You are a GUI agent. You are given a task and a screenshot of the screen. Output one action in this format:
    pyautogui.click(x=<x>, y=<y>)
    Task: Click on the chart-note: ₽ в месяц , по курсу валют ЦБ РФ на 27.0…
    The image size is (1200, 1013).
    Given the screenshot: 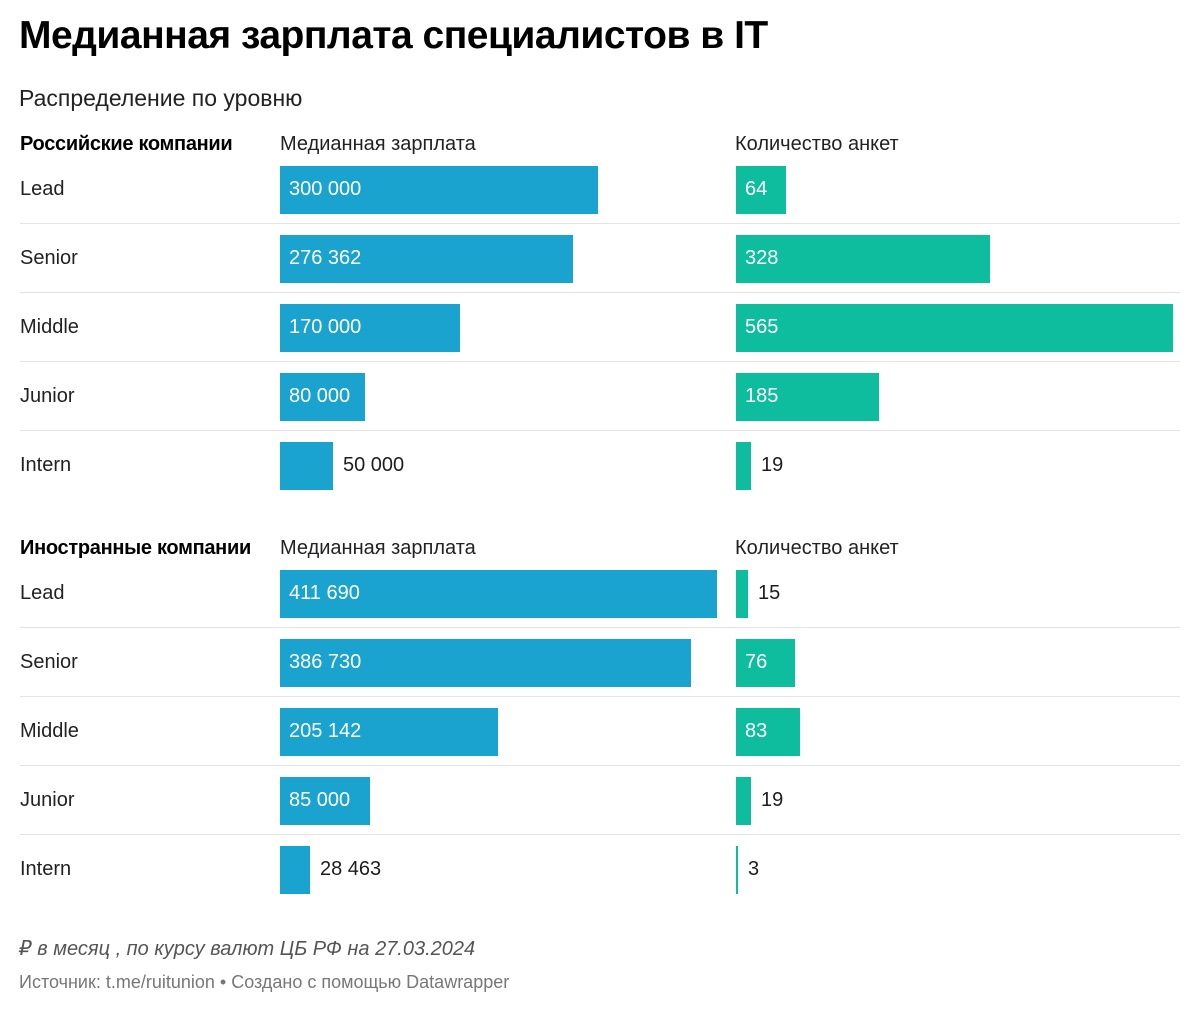 What is the action you would take?
    pyautogui.click(x=247, y=949)
    